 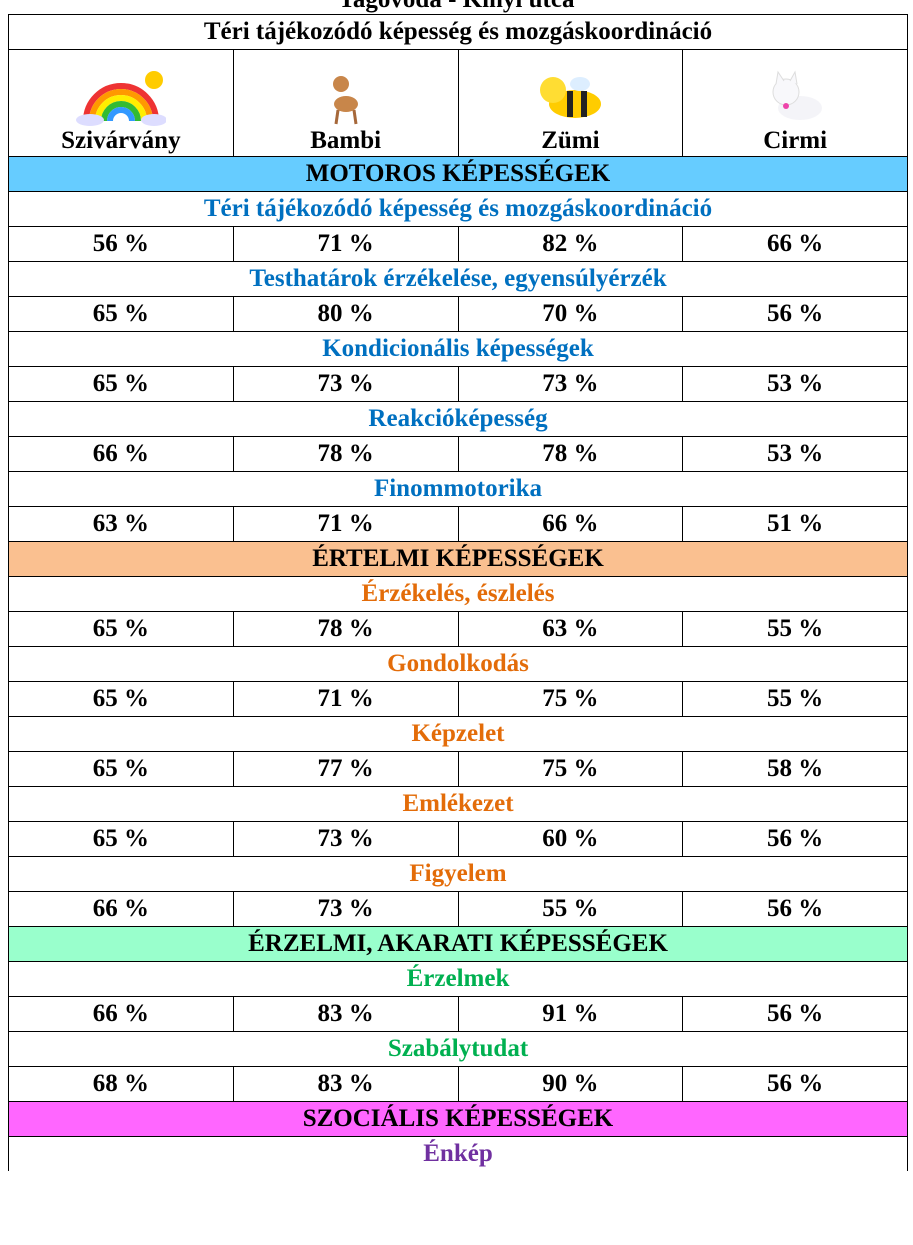 I want to click on subsection-row: Szabálytudat, so click(x=458, y=1049).